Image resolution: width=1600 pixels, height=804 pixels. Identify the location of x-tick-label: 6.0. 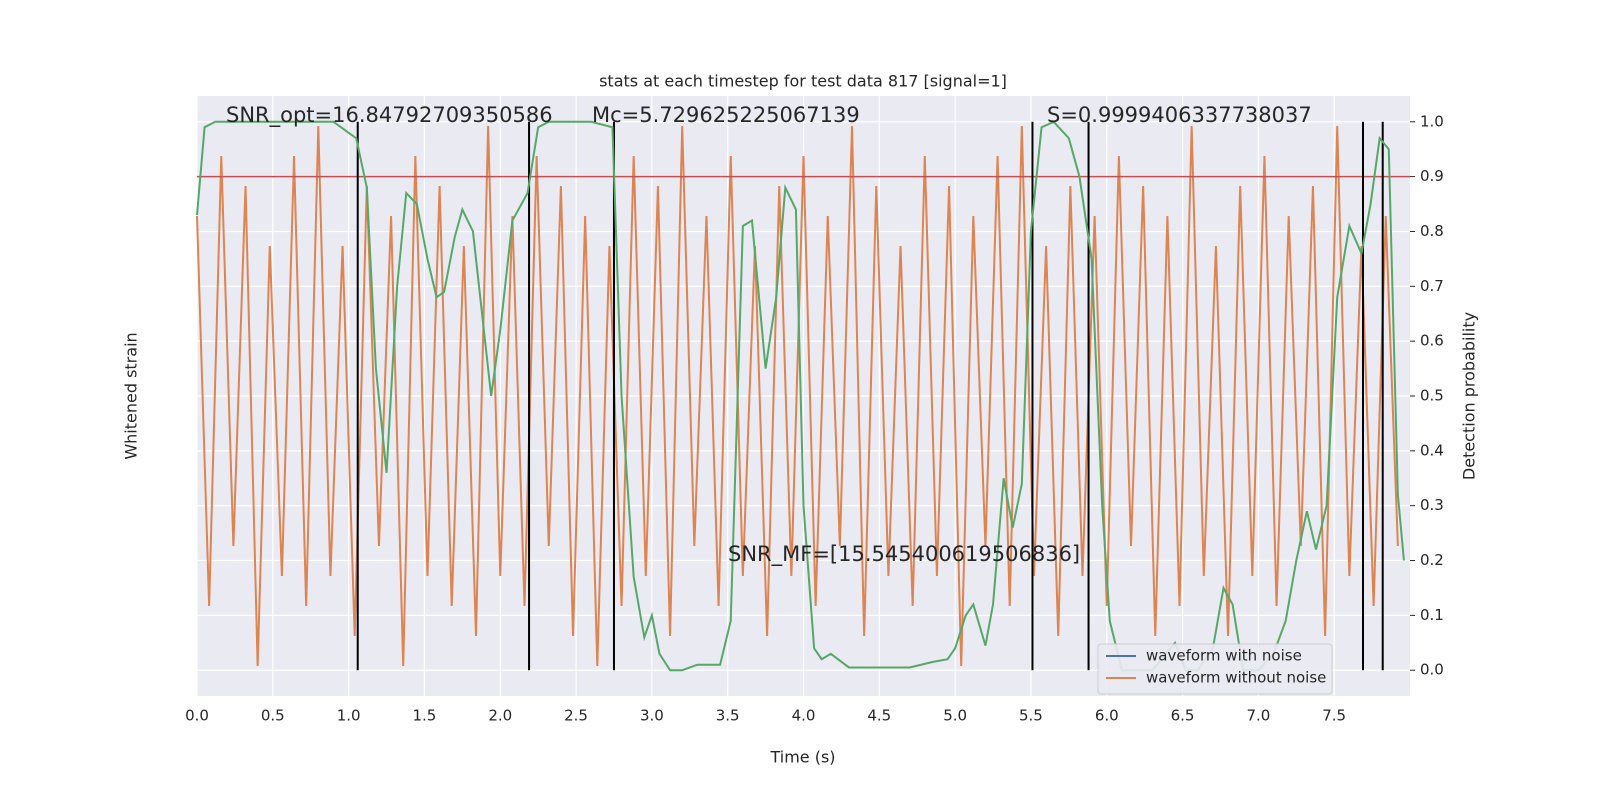
(1107, 716).